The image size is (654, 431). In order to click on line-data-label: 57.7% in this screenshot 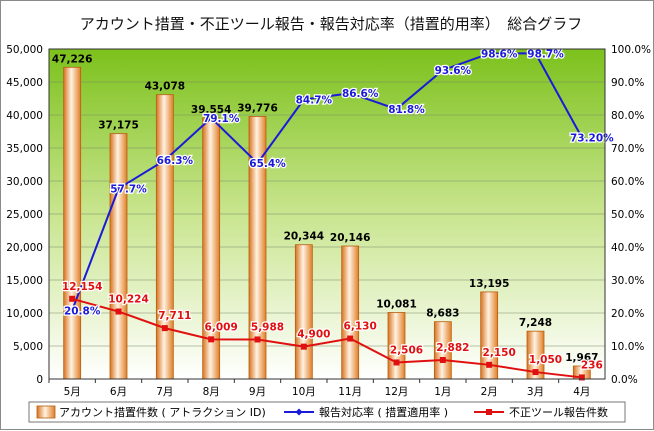, I will do `click(128, 190)`.